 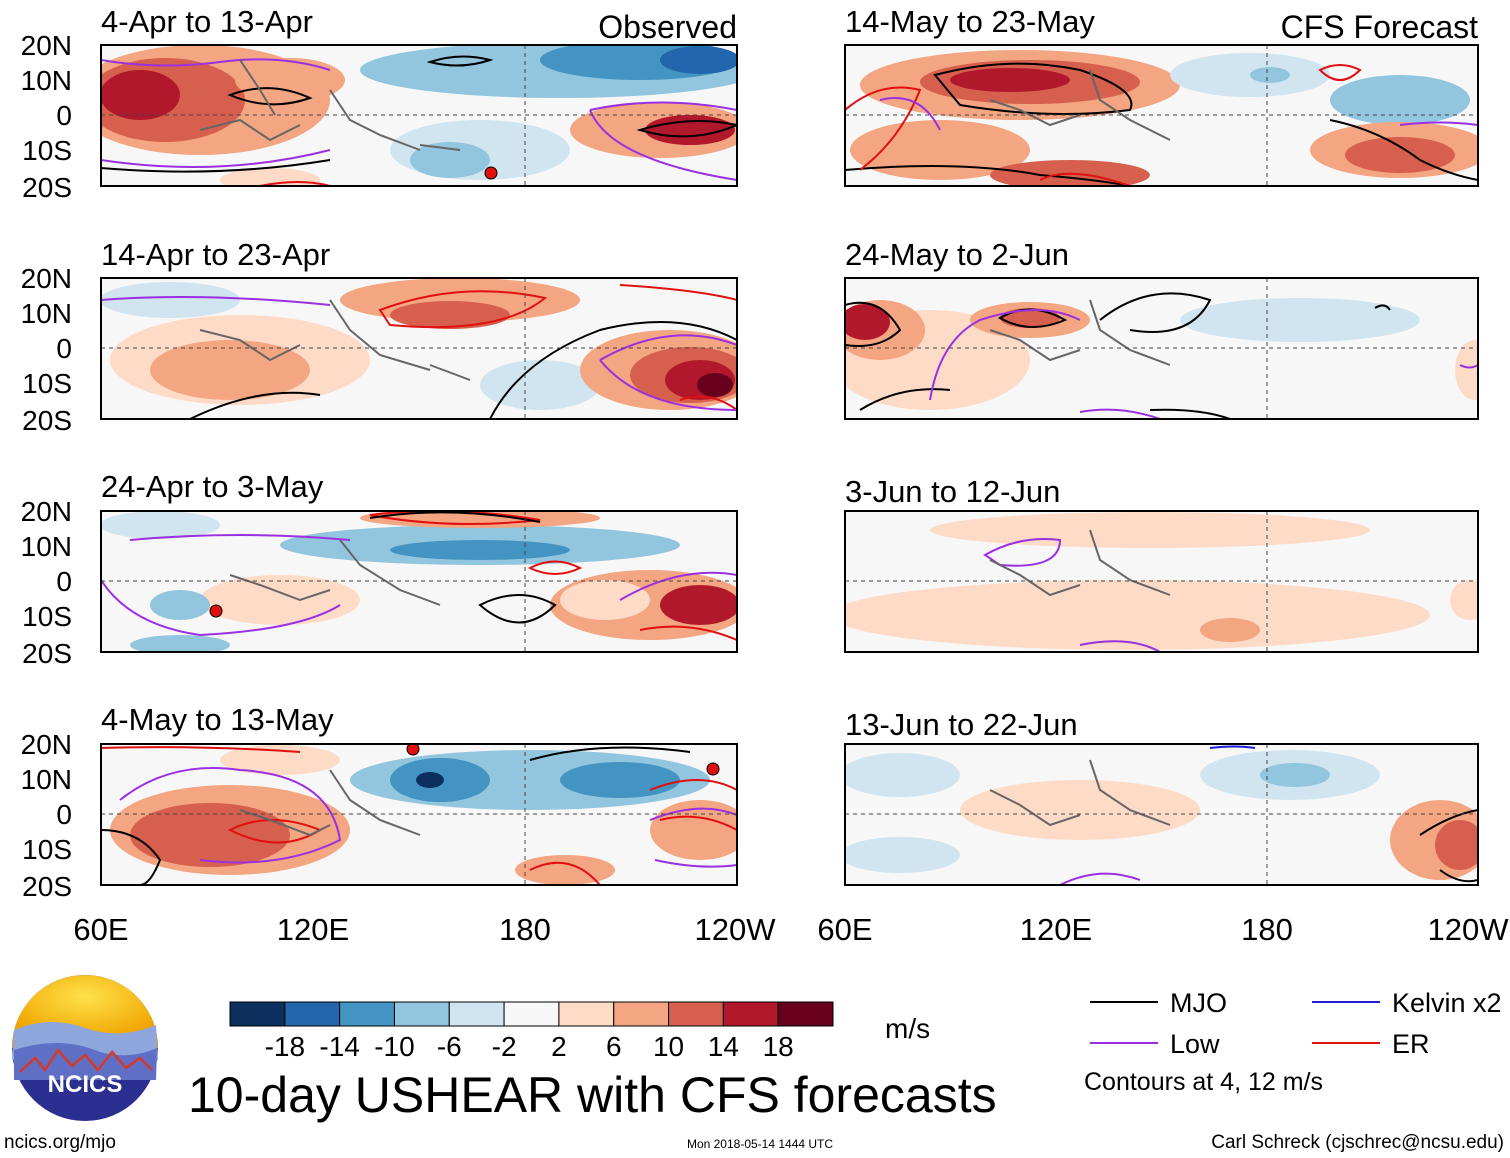 I want to click on author-credit: Carl Schreck (cjschrec@ncsu.edu), so click(x=1357, y=1142).